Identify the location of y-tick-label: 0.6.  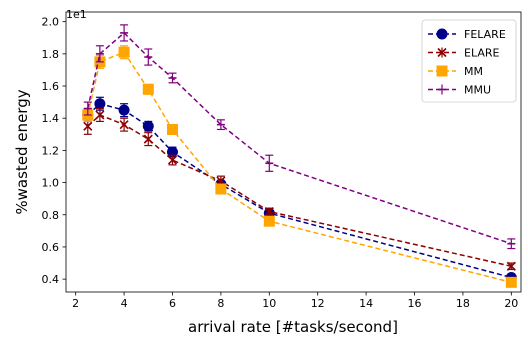
(51, 247).